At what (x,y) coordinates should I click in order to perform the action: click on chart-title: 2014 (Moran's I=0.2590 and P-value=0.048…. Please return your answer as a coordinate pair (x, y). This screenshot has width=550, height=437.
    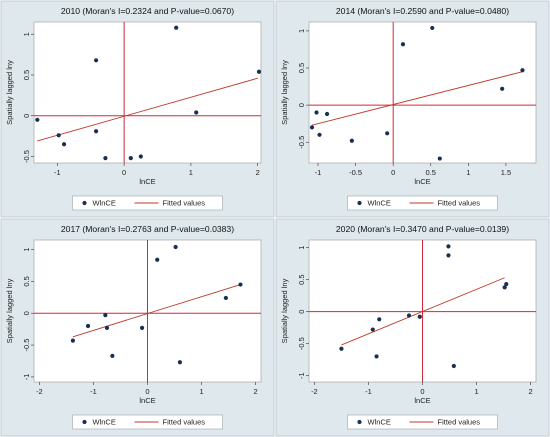
    Looking at the image, I should click on (422, 11).